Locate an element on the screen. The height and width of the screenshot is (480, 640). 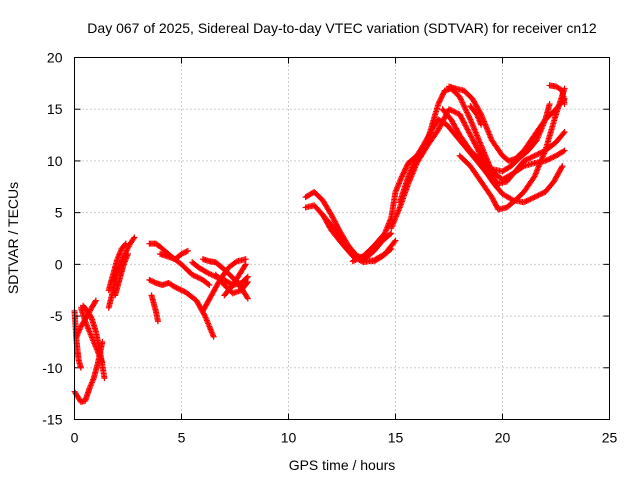
y-tick-label: 5 is located at coordinates (59, 213).